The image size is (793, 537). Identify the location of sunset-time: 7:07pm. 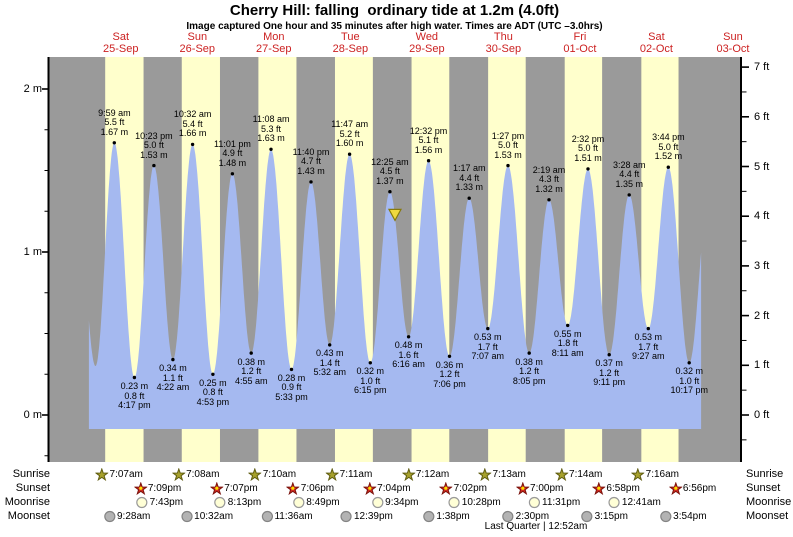
(234, 488).